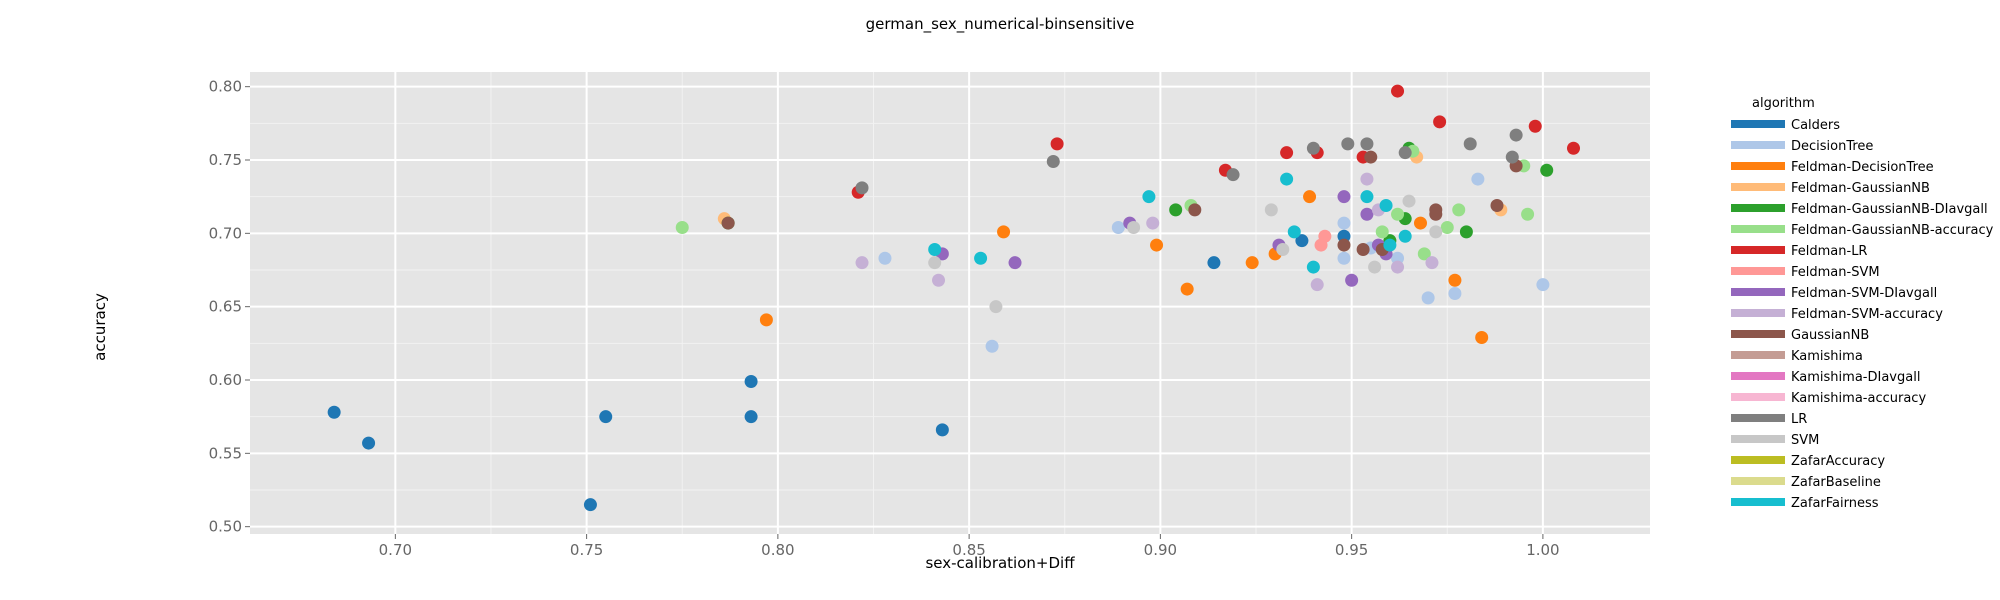 The width and height of the screenshot is (2000, 600). What do you see at coordinates (1835, 503) in the screenshot?
I see `legend-label: ZafarFairness` at bounding box center [1835, 503].